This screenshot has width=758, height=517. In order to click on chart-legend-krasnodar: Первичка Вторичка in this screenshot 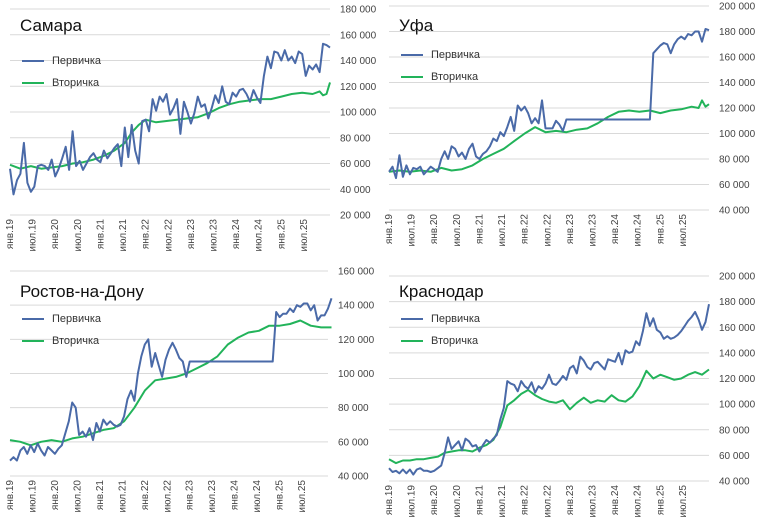, I will do `click(440, 330)`.